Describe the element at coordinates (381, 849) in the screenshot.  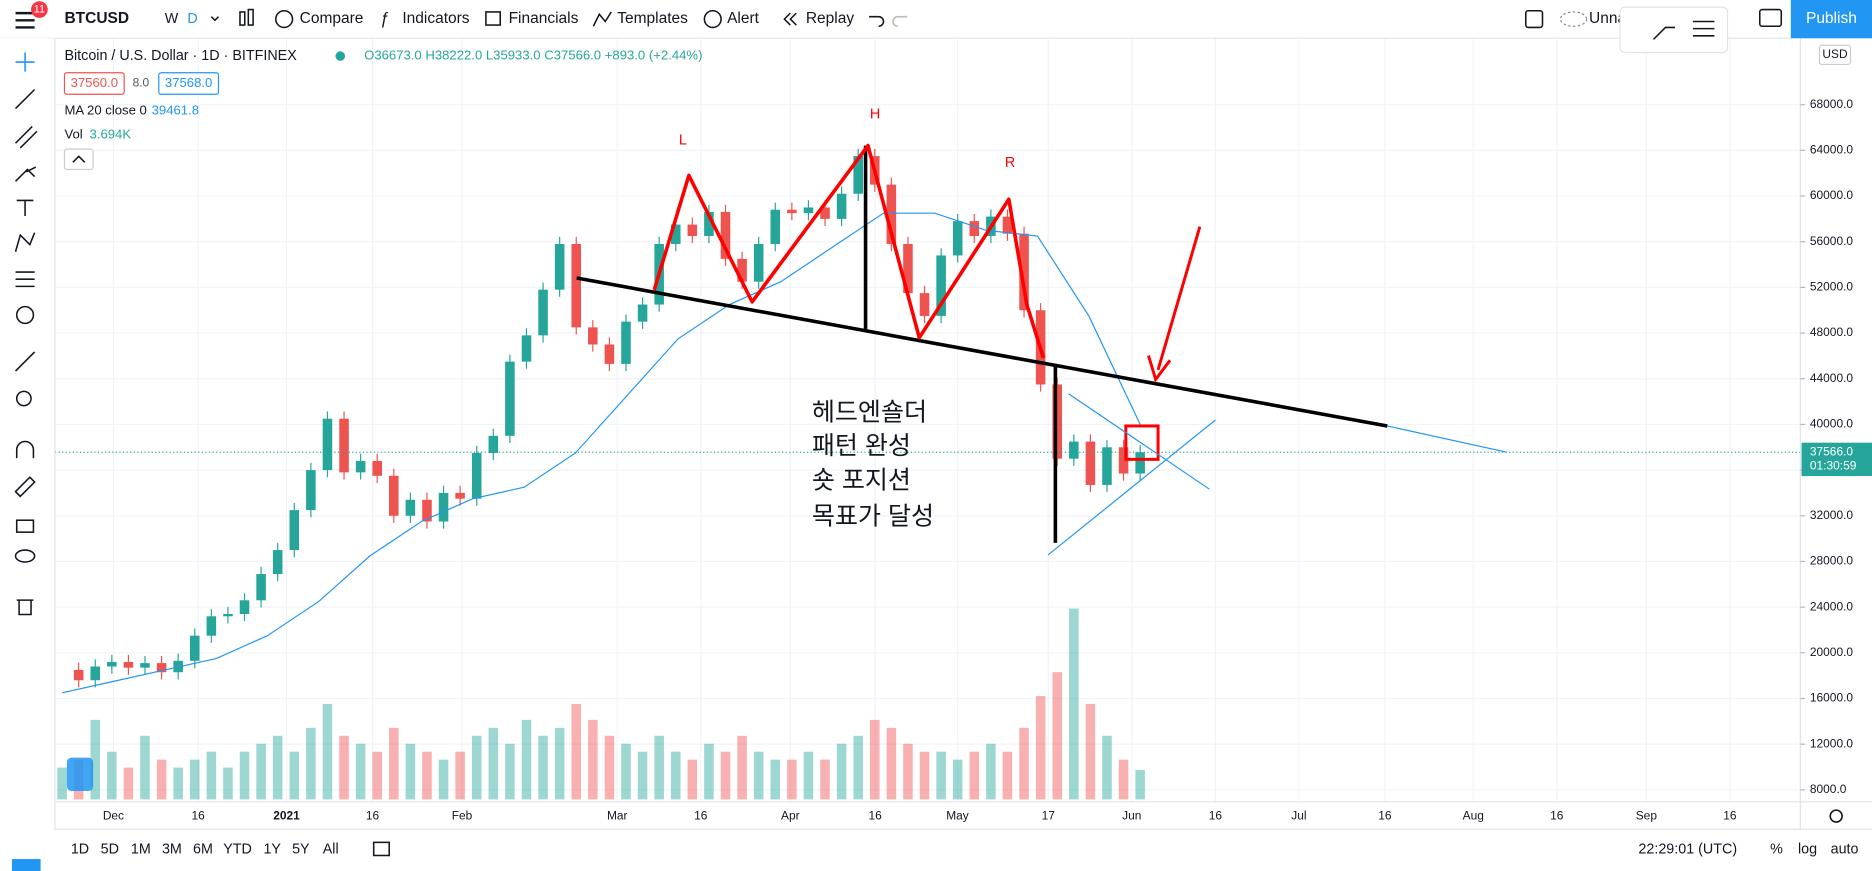
I see `date-range-icon` at that location.